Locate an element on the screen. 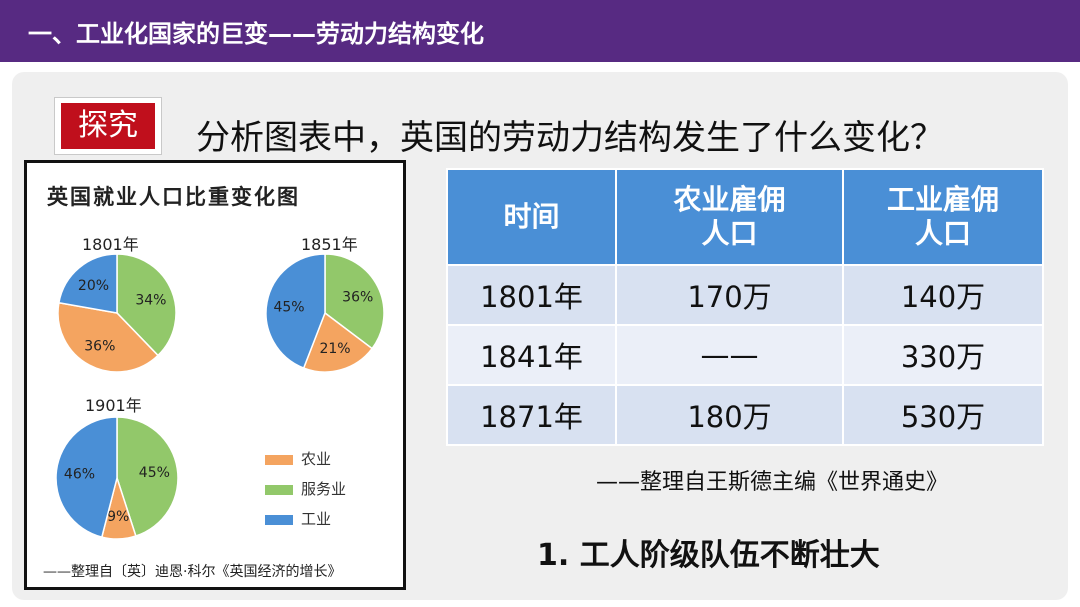  table-header-label: 农业雇佣 人口 is located at coordinates (729, 216).